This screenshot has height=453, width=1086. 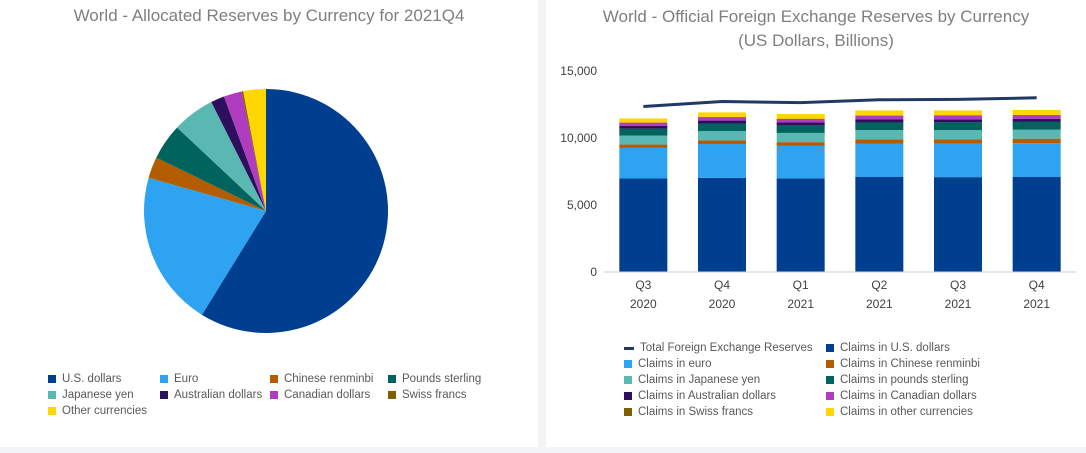 I want to click on legend-label: Claims in Swiss francs, so click(x=696, y=412).